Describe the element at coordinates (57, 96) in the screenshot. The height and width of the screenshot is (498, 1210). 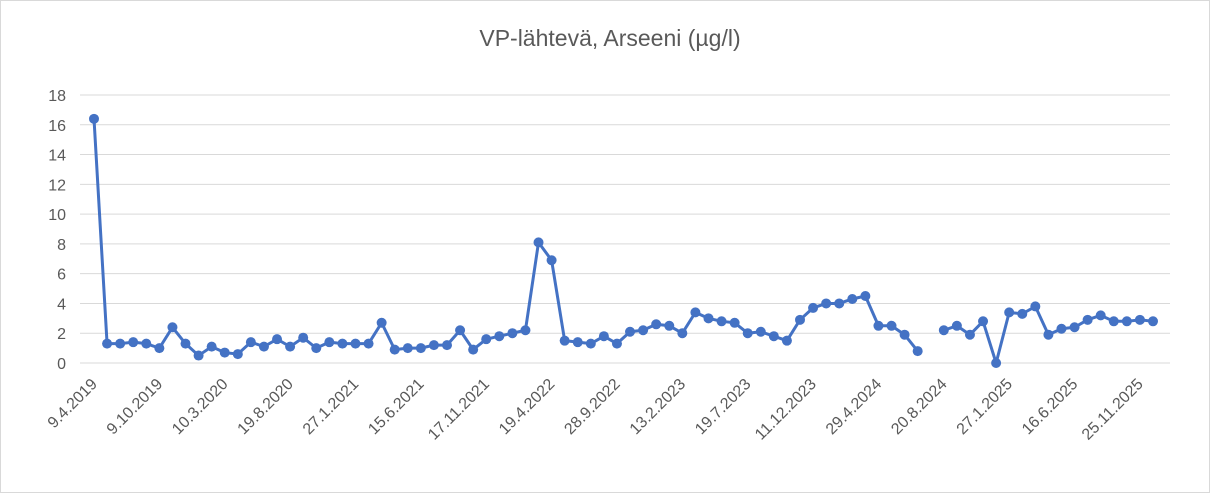
I see `y-tick-label: 18` at that location.